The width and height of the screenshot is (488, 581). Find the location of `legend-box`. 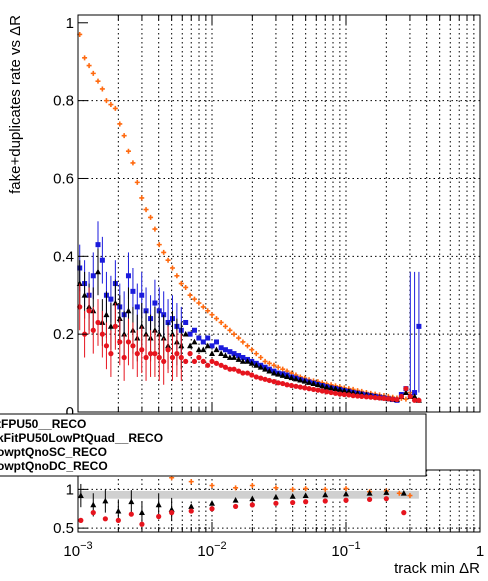

legend-box is located at coordinates (213, 445).